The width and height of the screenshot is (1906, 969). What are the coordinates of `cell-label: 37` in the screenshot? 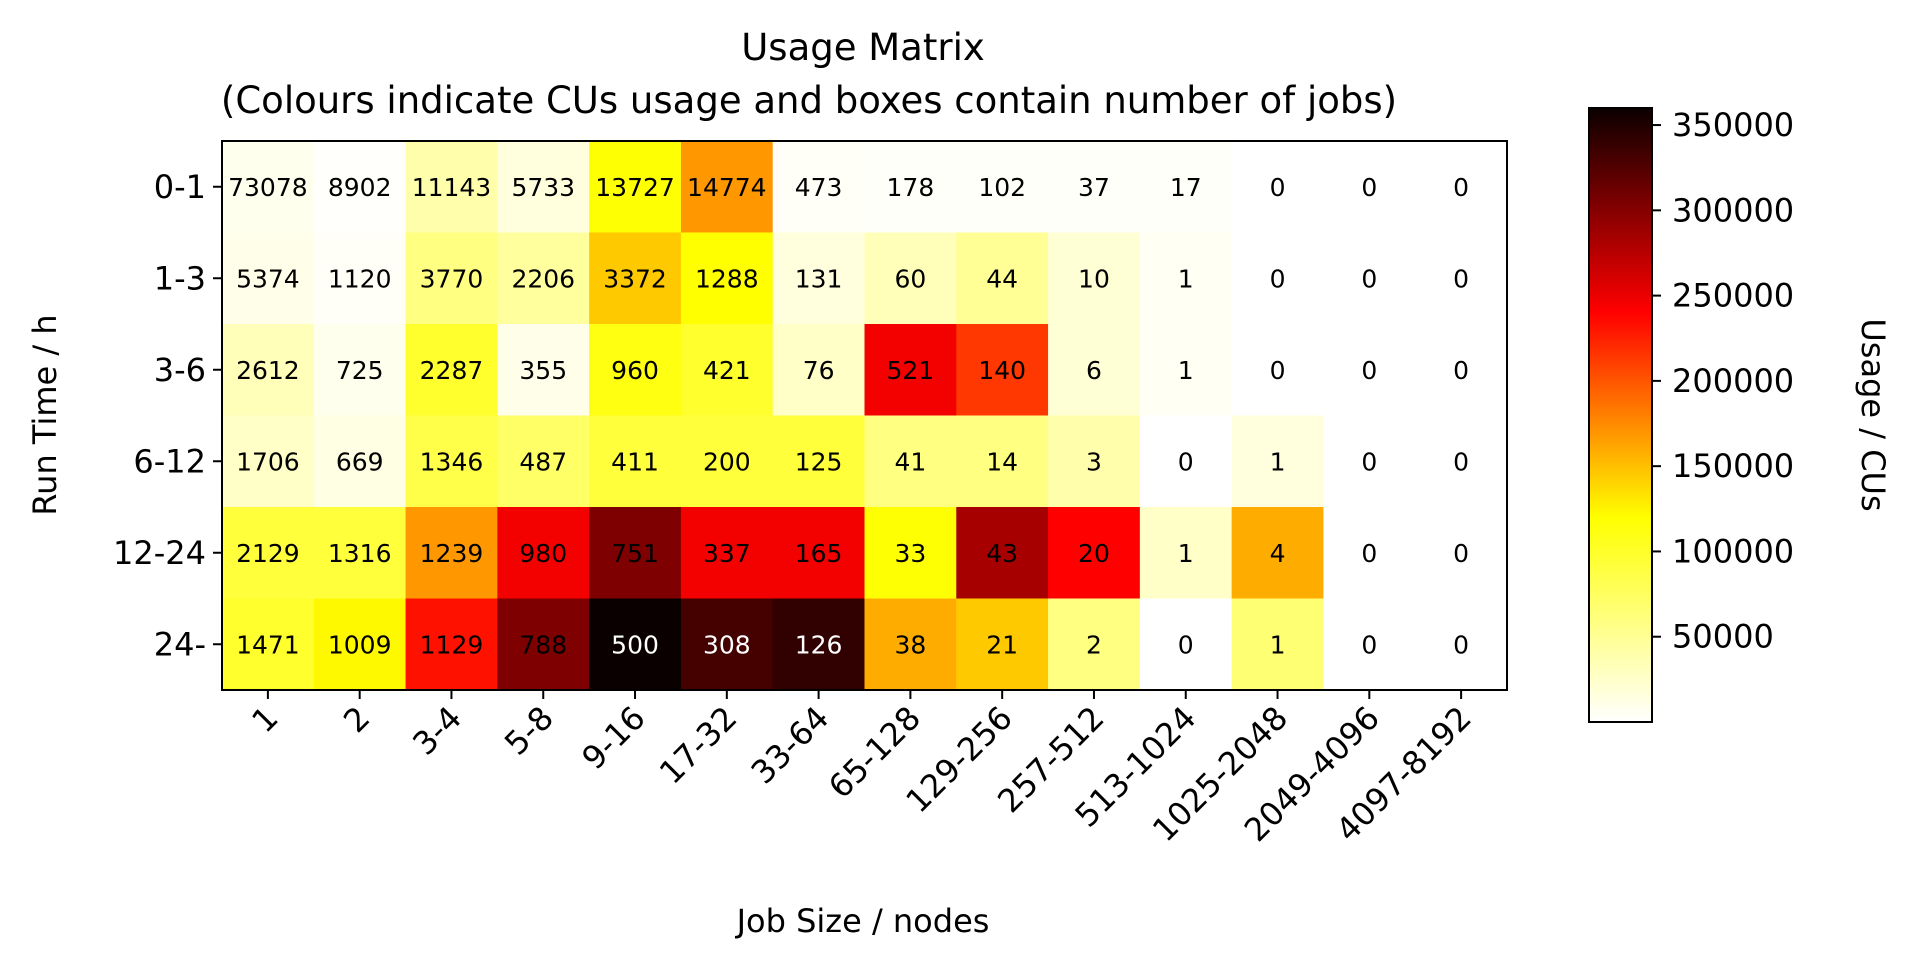 It's located at (1094, 187).